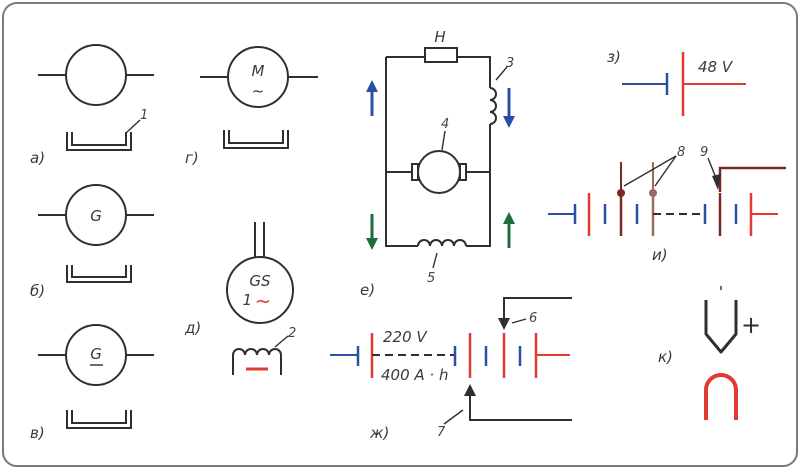 Image resolution: width=800 pixels, height=474 pixels. I want to click on panel-i-callout-9-line, so click(712, 168).